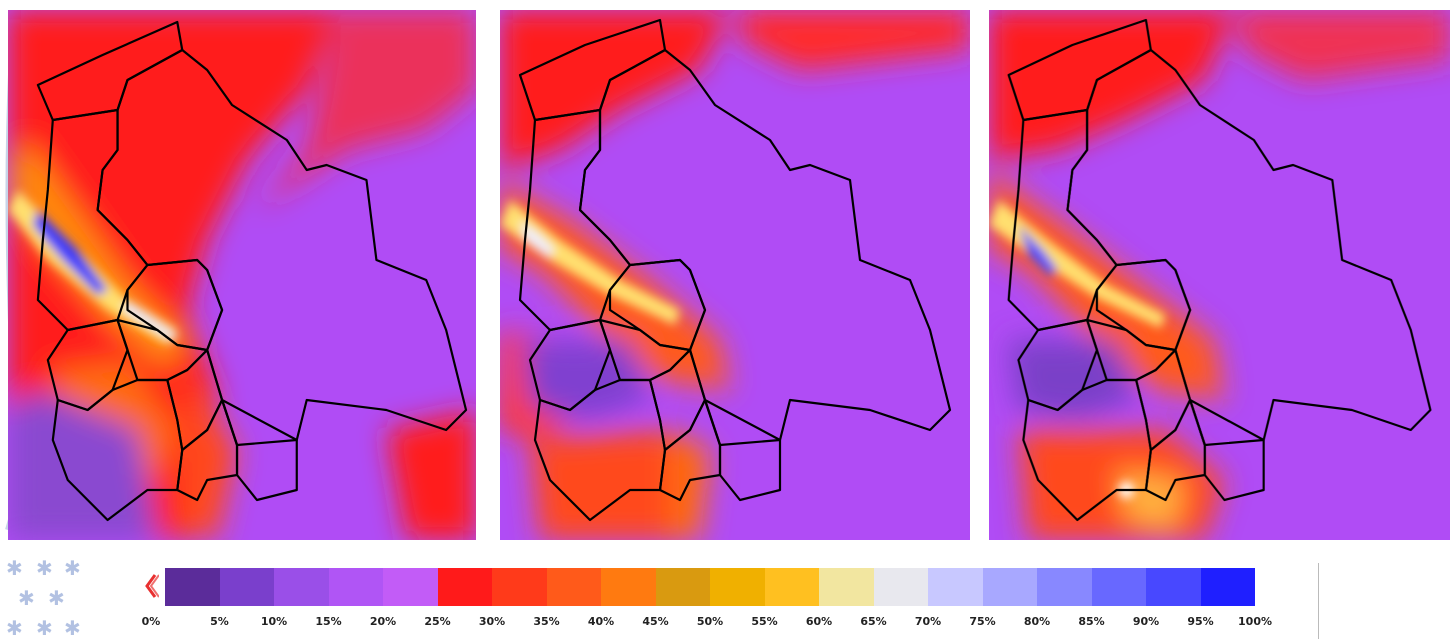 The width and height of the screenshot is (1450, 639). What do you see at coordinates (1255, 621) in the screenshot?
I see `colorbar-tick-label: 100%` at bounding box center [1255, 621].